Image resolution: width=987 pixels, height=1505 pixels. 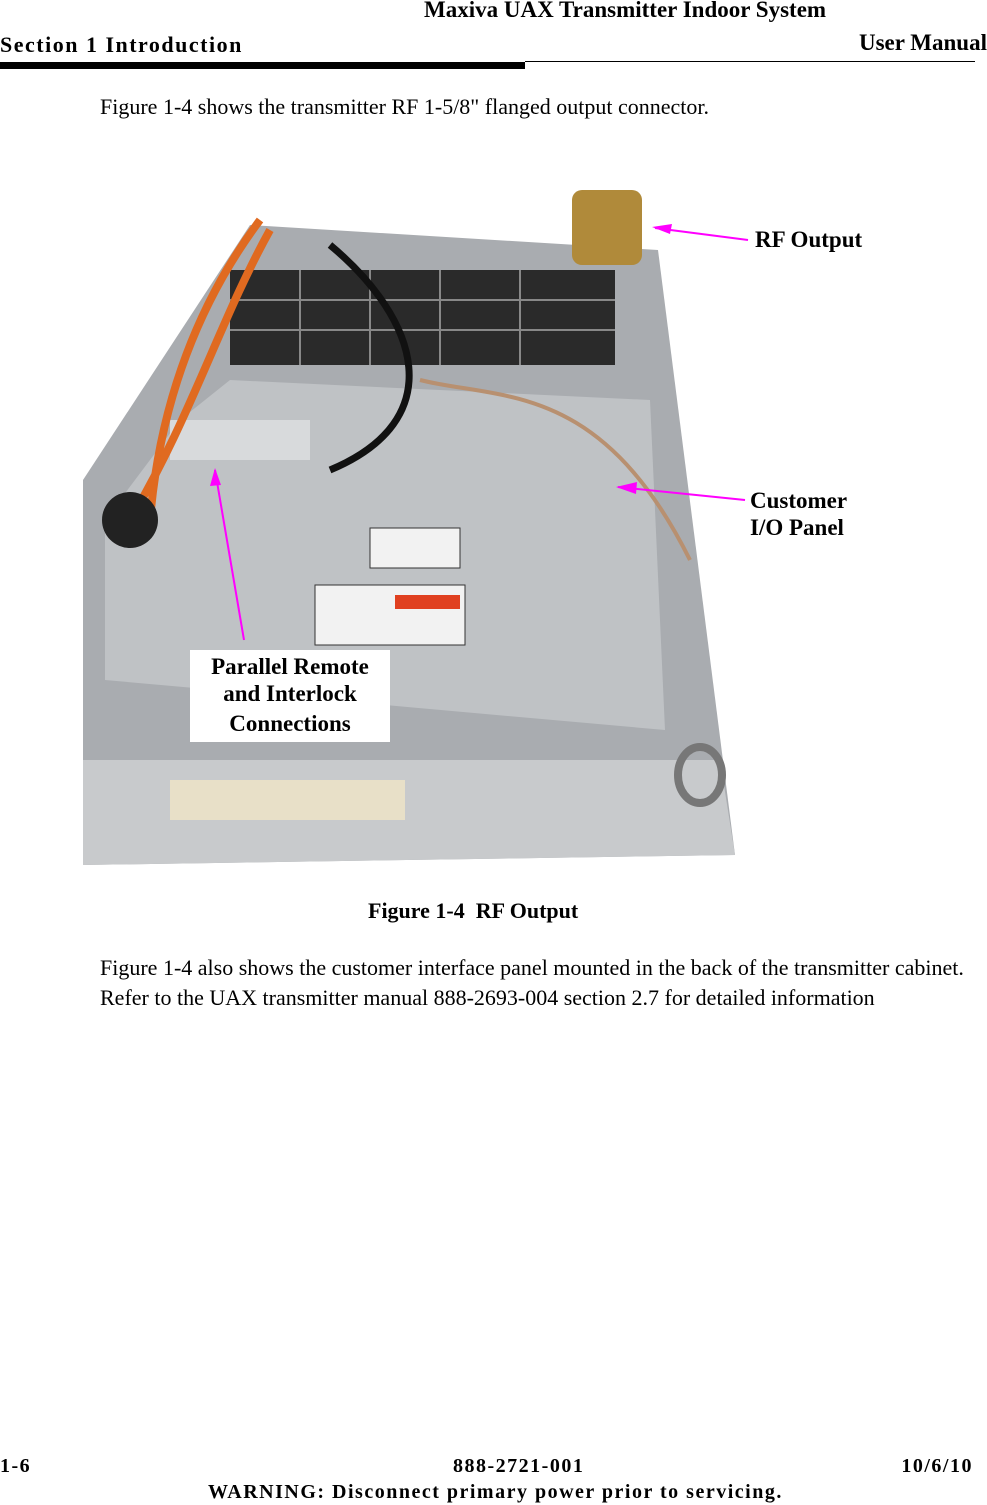 What do you see at coordinates (799, 500) in the screenshot?
I see `callout-line: Customer` at bounding box center [799, 500].